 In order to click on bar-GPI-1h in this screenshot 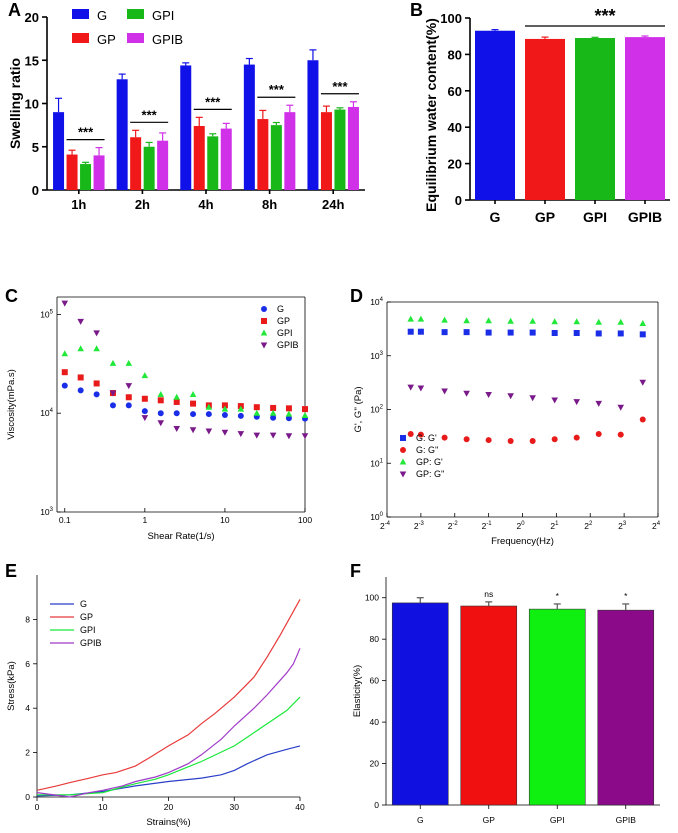, I will do `click(86, 177)`.